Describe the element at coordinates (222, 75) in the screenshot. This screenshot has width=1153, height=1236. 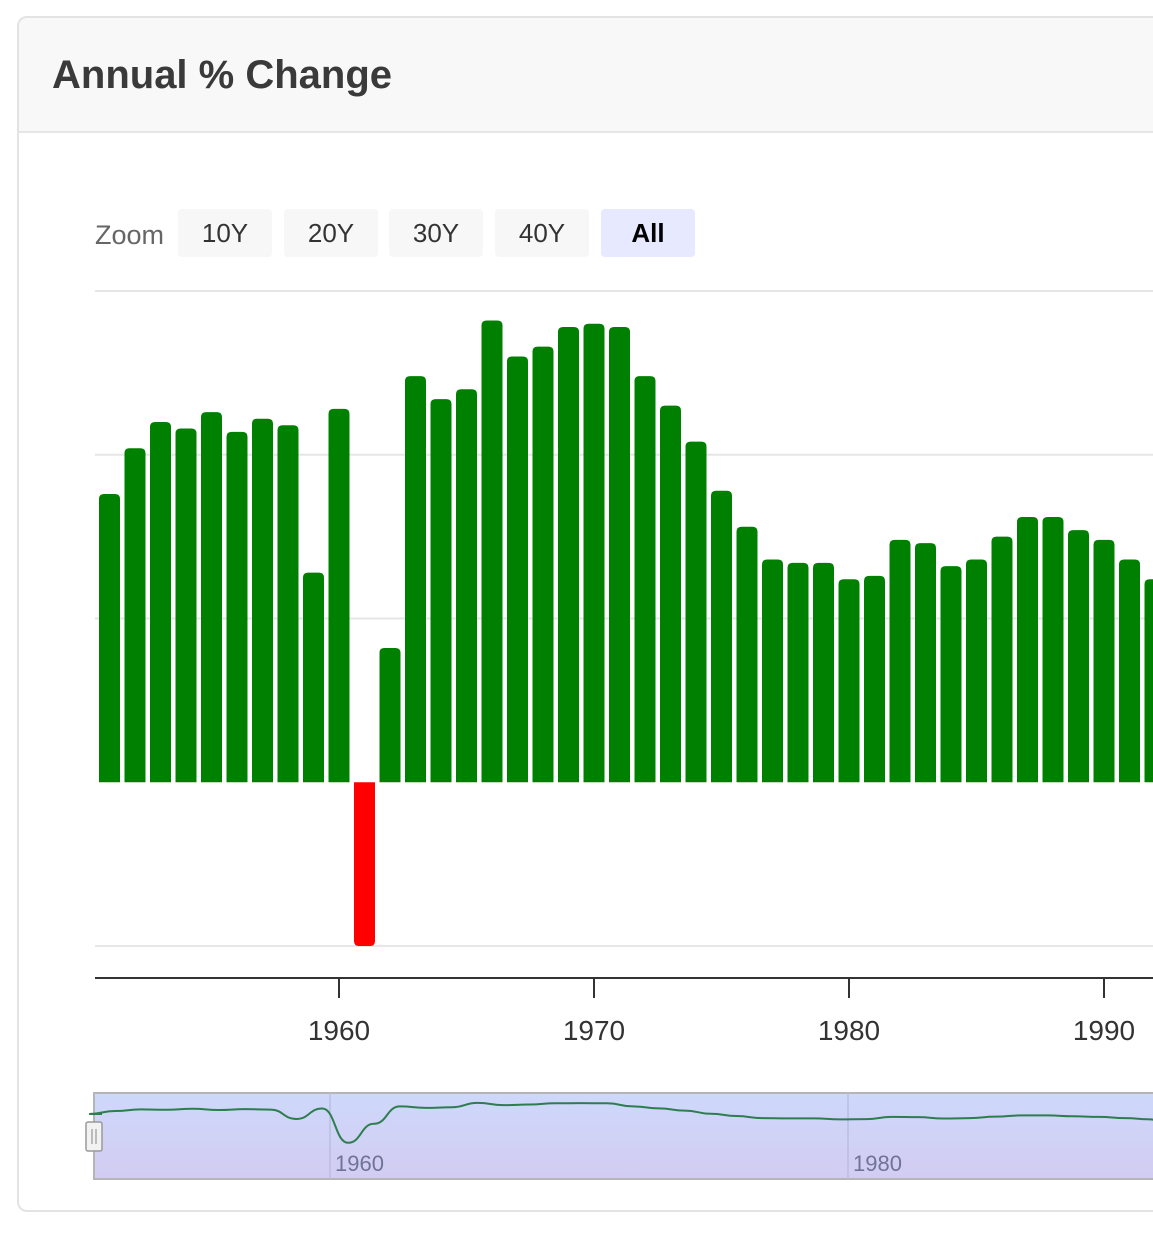
I see `card-title: Annual % Change` at that location.